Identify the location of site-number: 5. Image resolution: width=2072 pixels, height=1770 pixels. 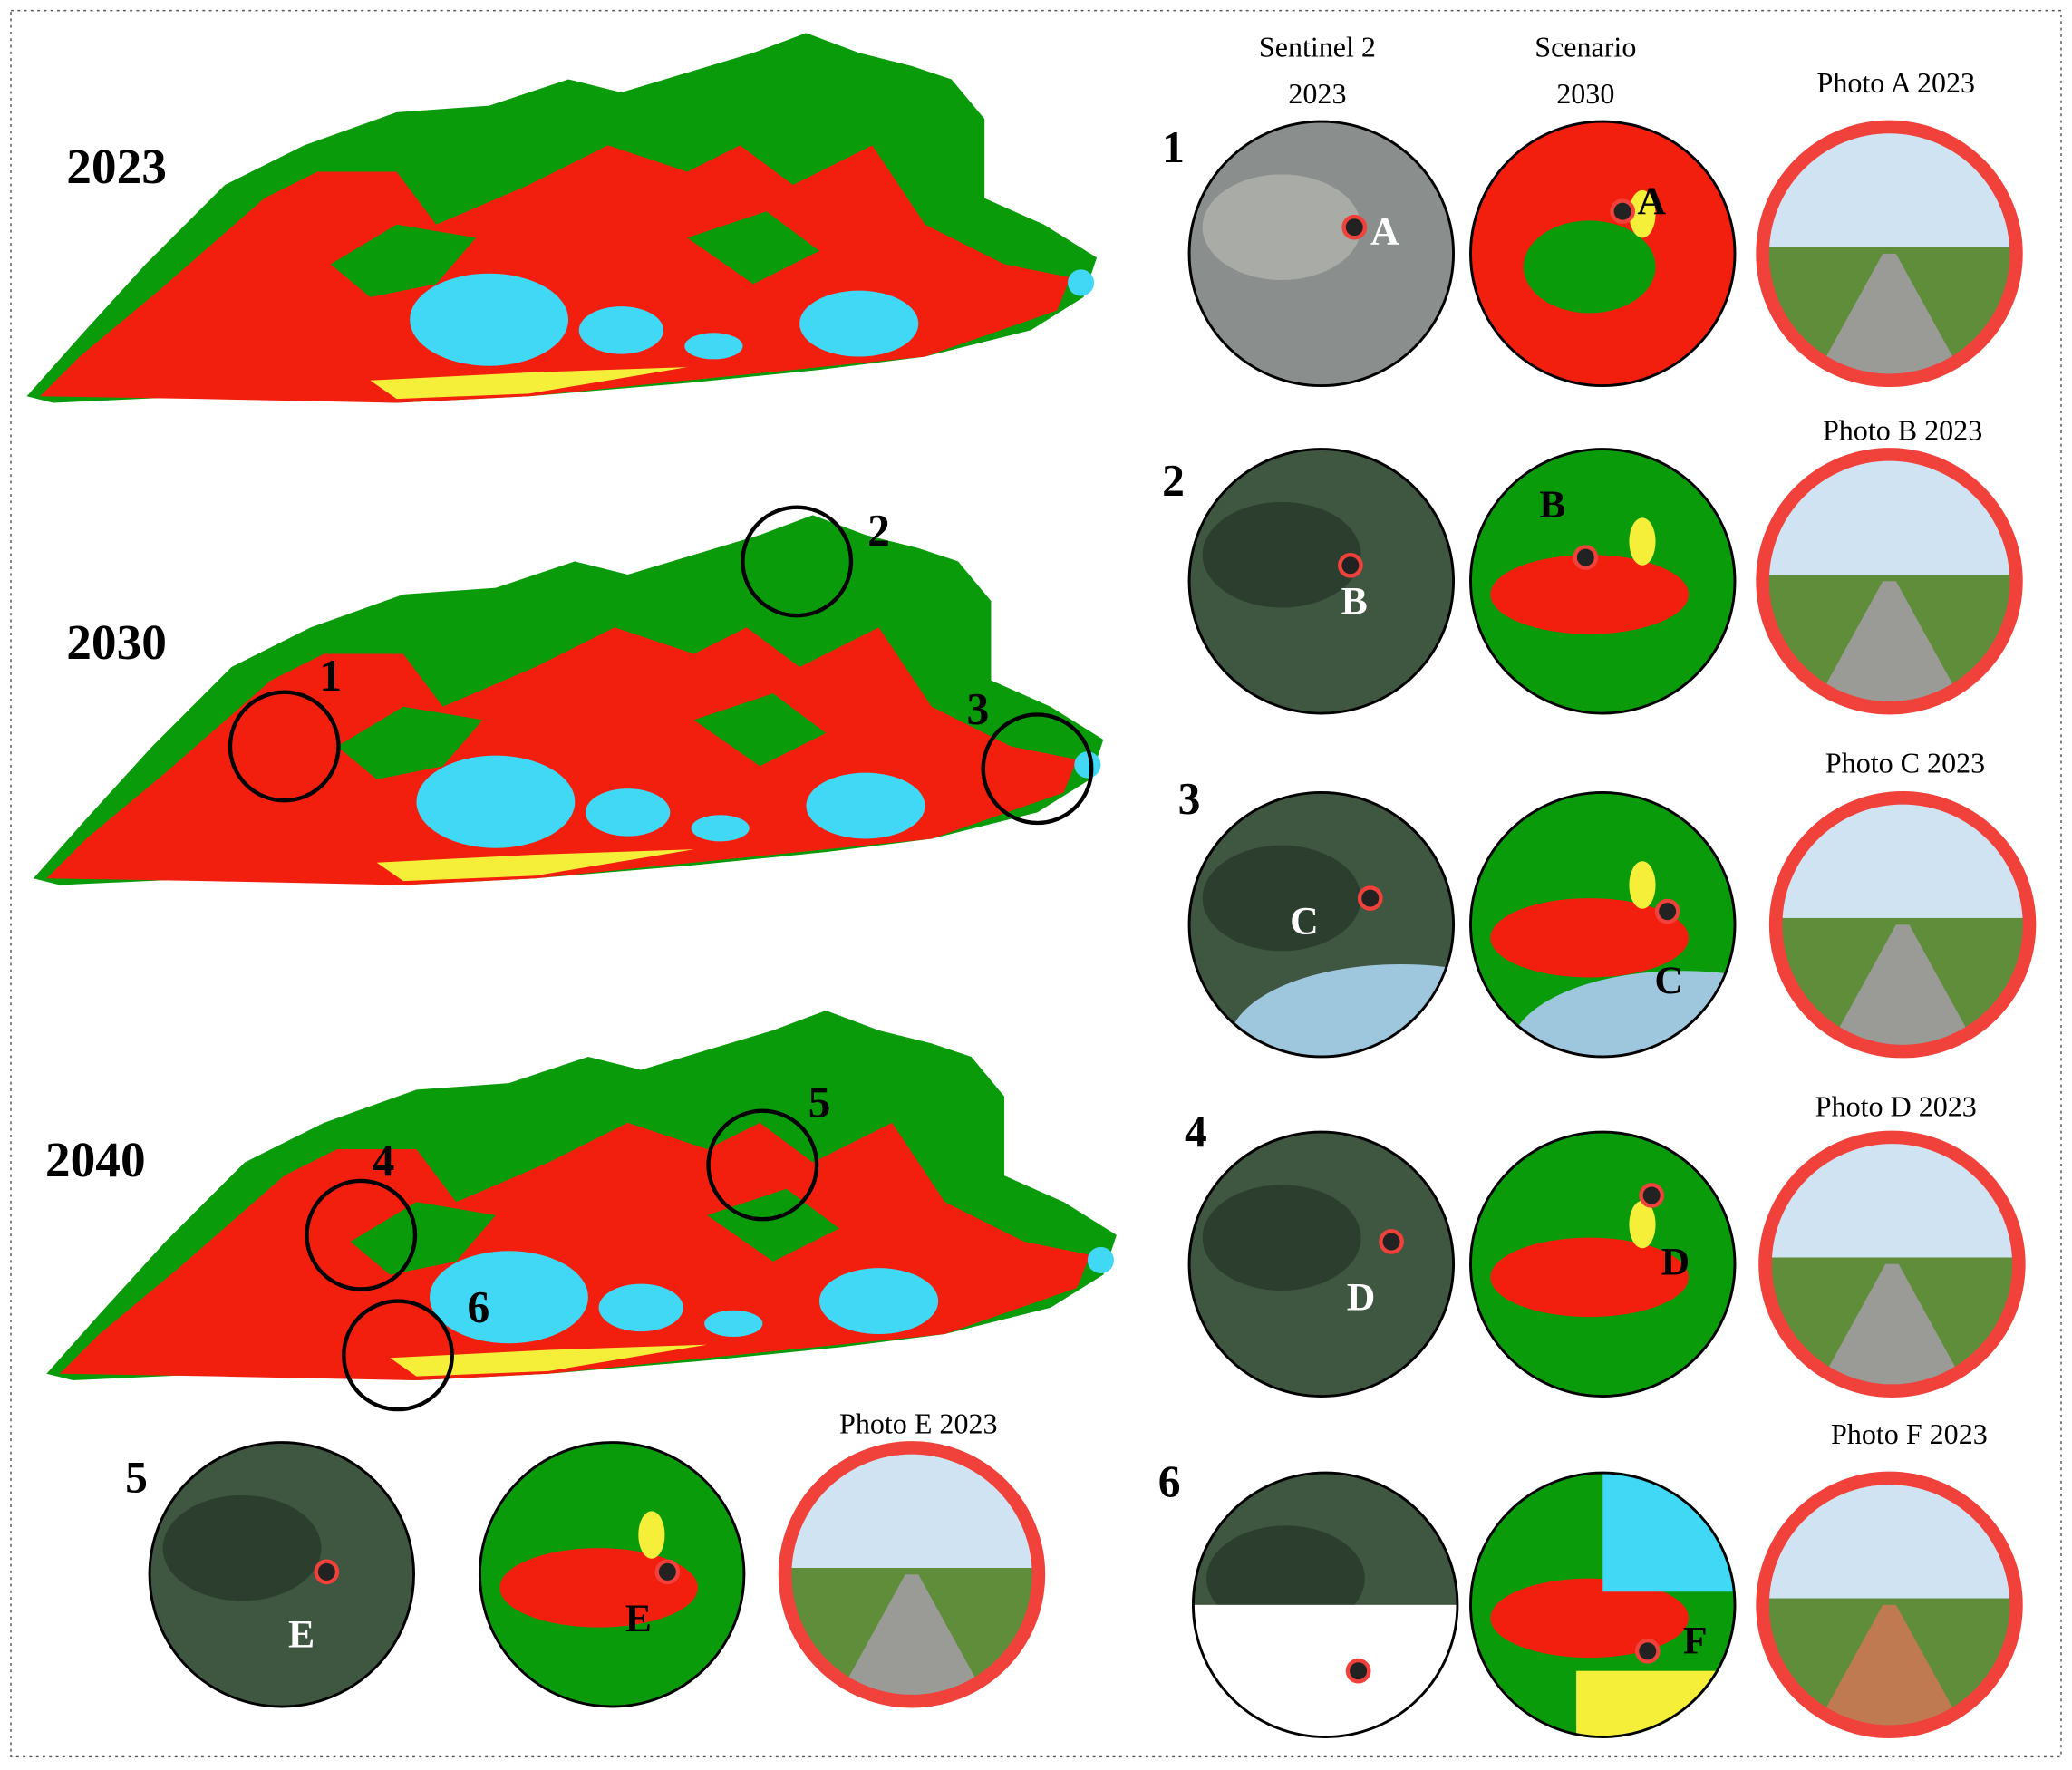
(819, 1102).